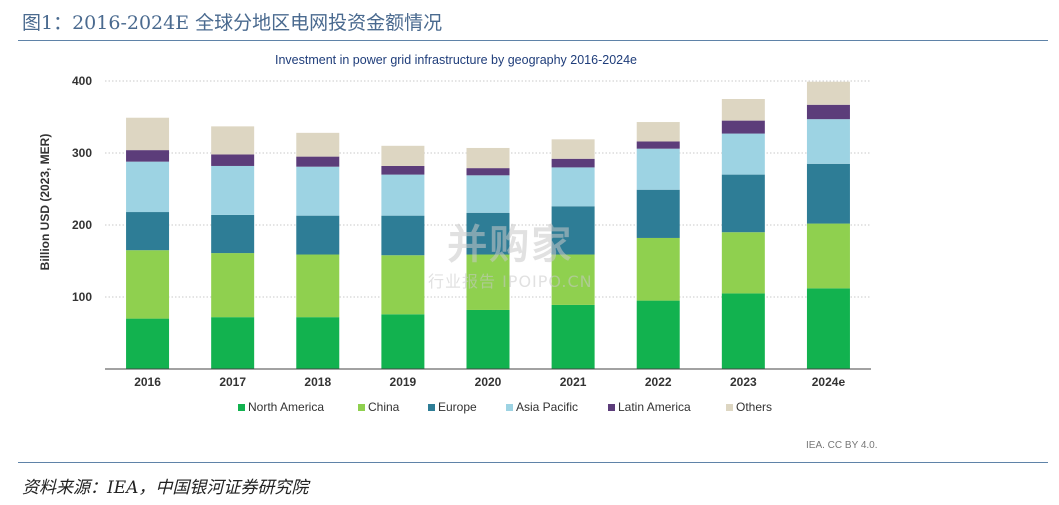  I want to click on x-tick-label: 2020, so click(488, 382).